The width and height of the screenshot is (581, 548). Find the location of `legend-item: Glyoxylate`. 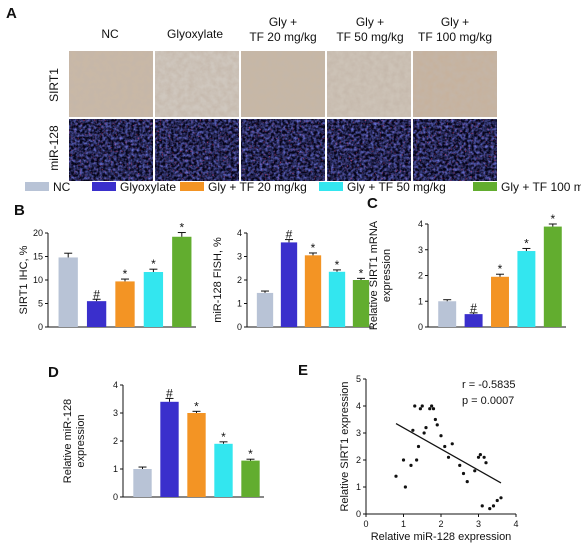

legend-item: Glyoxylate is located at coordinates (134, 187).